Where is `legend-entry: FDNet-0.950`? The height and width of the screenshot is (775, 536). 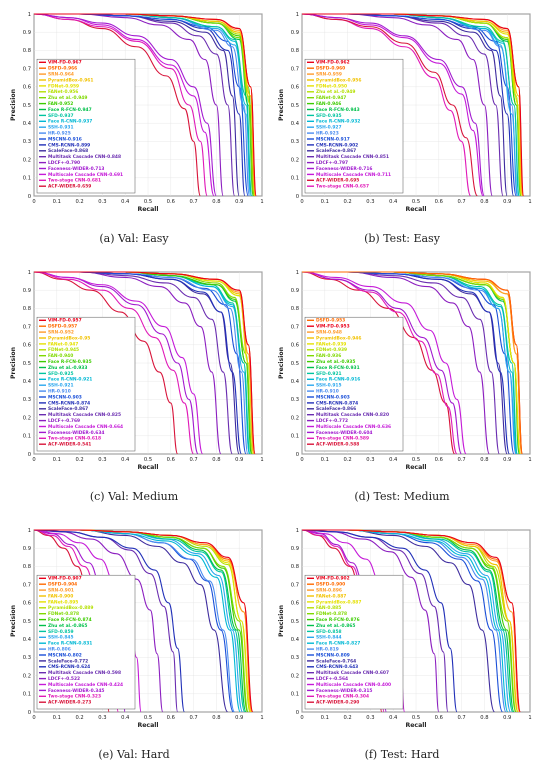
legend-entry: FDNet-0.950 is located at coordinates (331, 86).